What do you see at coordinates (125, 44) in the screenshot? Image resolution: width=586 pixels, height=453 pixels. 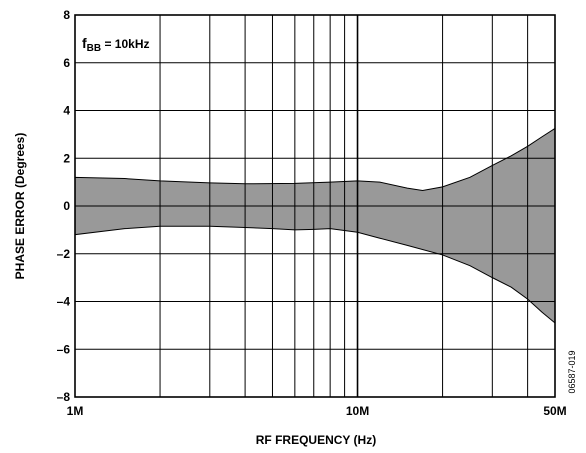 I see `annotation-rest: = 10kHz` at bounding box center [125, 44].